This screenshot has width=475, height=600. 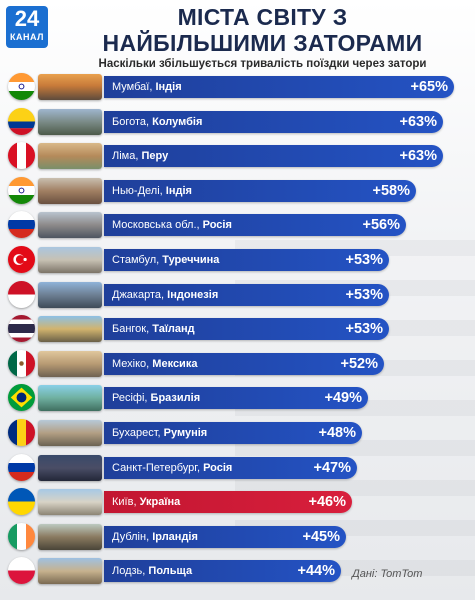 I want to click on flag-thailand-icon, so click(x=21, y=329).